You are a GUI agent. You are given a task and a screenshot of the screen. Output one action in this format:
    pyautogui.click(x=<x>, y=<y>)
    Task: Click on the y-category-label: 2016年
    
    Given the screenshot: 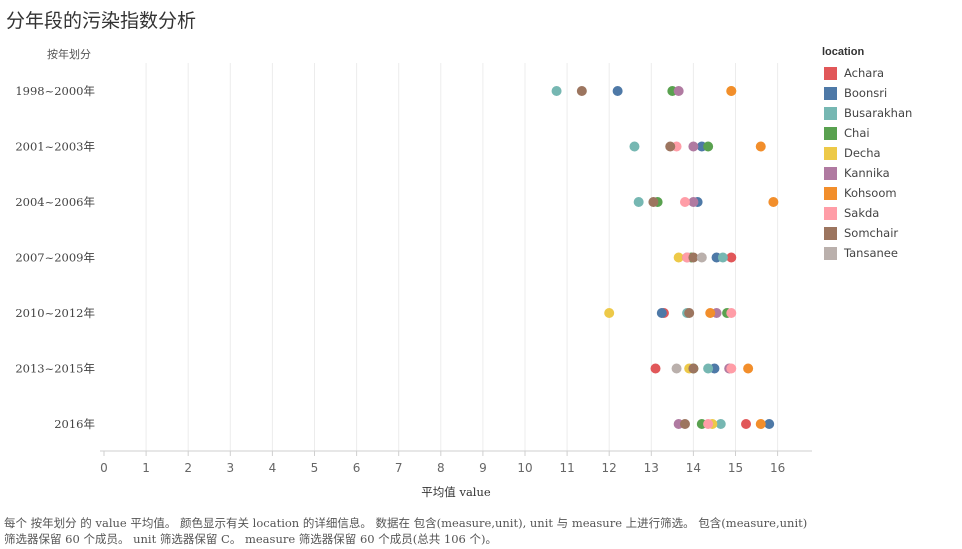 What is the action you would take?
    pyautogui.click(x=74, y=424)
    